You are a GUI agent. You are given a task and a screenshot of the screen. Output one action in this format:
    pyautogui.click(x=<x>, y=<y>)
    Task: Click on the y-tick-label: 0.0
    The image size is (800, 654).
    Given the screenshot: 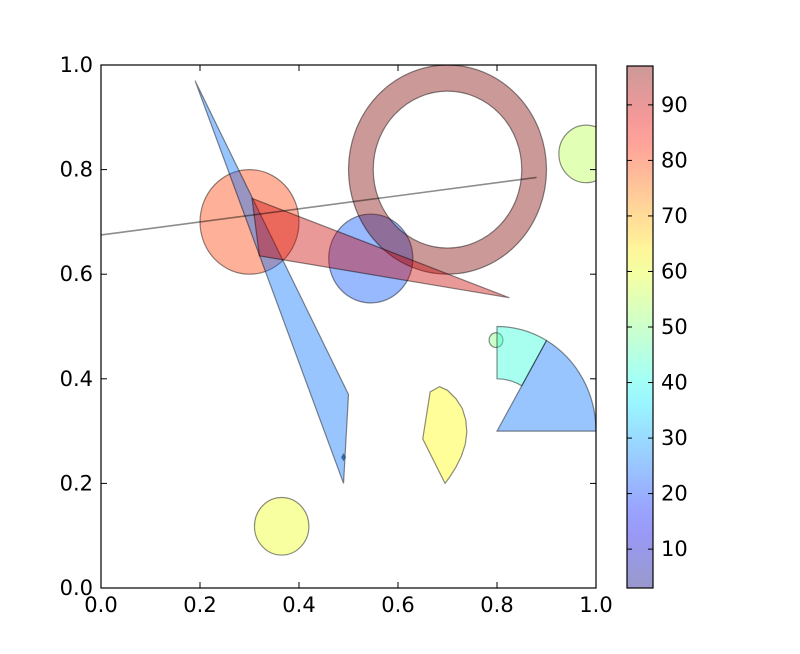 What is the action you would take?
    pyautogui.click(x=76, y=588)
    